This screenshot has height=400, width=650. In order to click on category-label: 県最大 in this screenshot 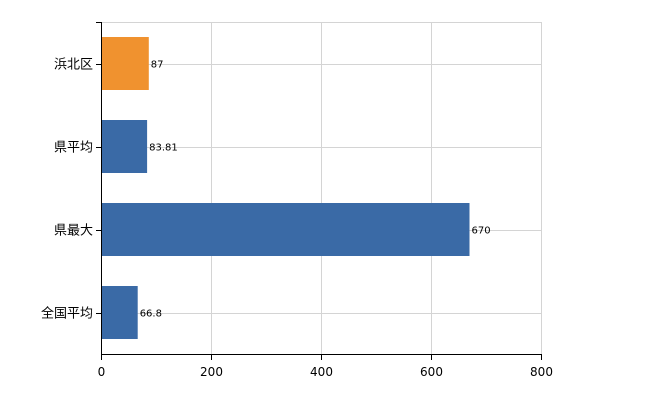, I will do `click(73, 231)`.